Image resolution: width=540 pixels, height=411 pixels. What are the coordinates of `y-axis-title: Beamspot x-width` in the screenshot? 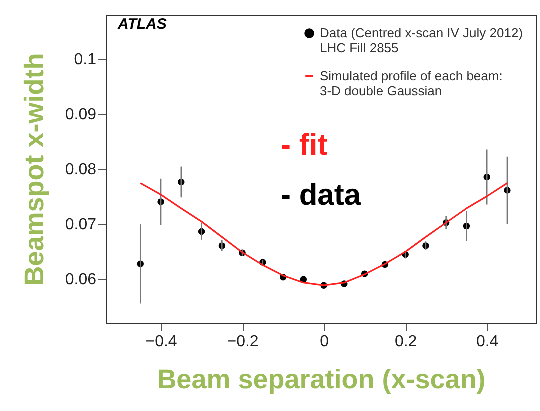 It's located at (34, 169).